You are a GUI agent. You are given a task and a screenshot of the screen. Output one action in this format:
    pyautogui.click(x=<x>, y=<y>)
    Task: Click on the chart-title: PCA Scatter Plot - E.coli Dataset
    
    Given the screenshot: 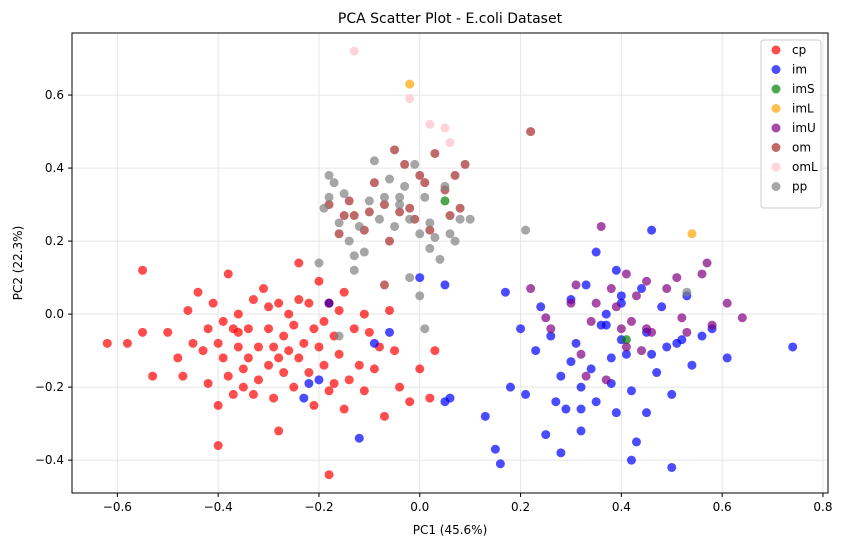 What is the action you would take?
    pyautogui.click(x=450, y=19)
    